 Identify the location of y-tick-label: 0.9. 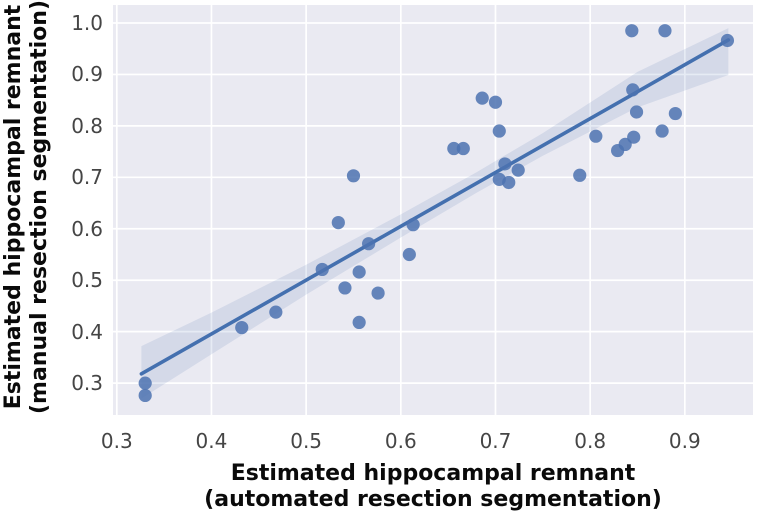
(87, 74).